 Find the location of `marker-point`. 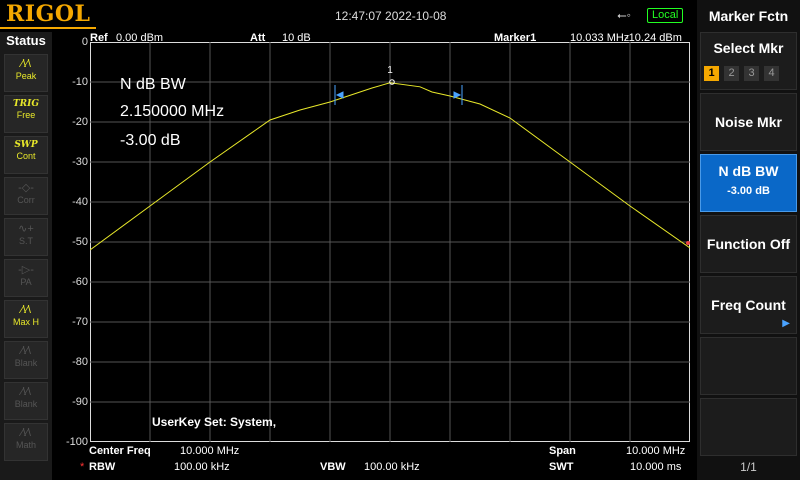

marker-point is located at coordinates (392, 82).